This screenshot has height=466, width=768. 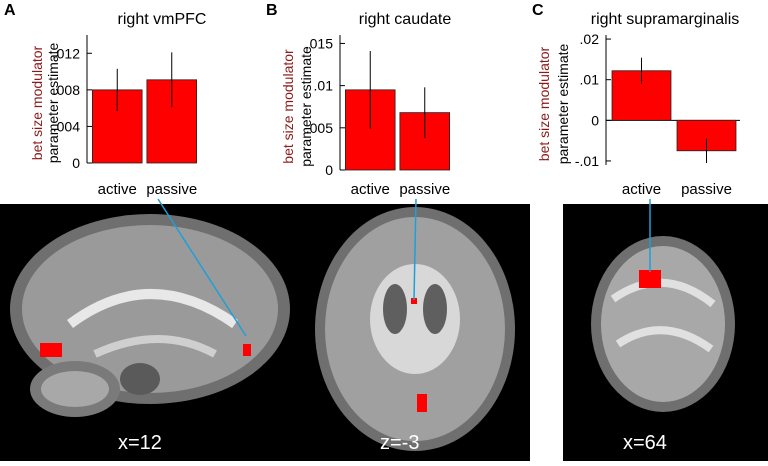 What do you see at coordinates (415, 329) in the screenshot?
I see `axial-slice` at bounding box center [415, 329].